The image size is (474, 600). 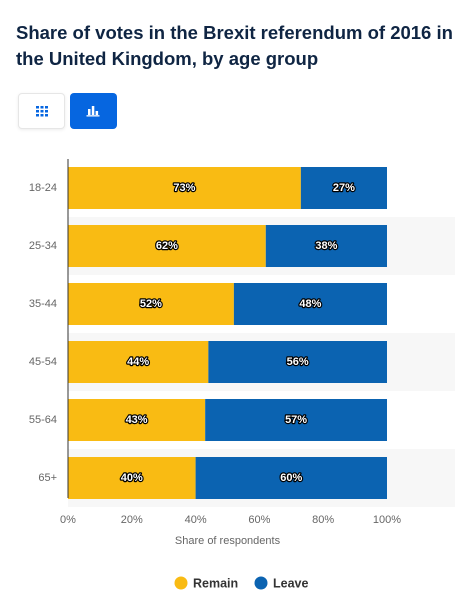 What do you see at coordinates (43, 304) in the screenshot?
I see `y-tick-label: 35-44` at bounding box center [43, 304].